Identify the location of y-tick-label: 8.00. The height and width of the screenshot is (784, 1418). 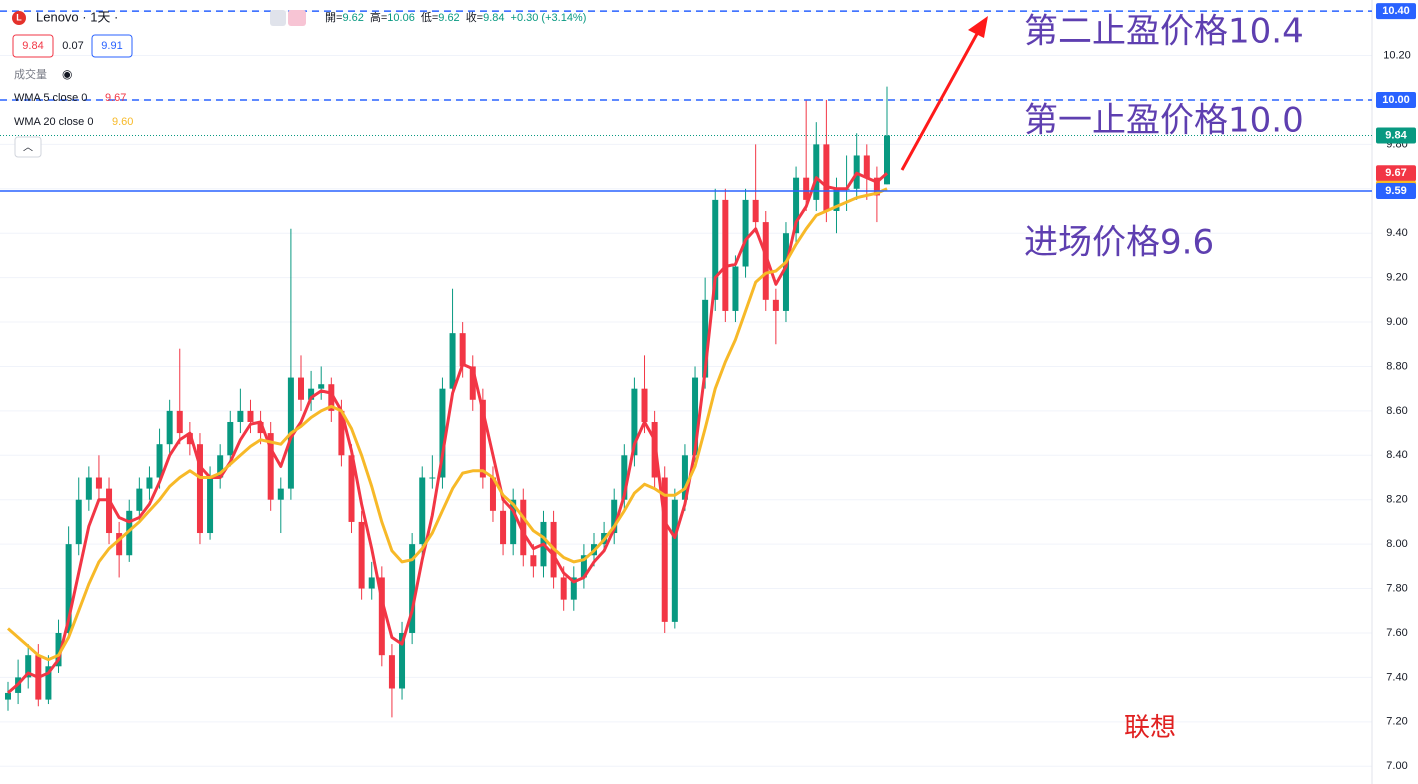
(1396, 544).